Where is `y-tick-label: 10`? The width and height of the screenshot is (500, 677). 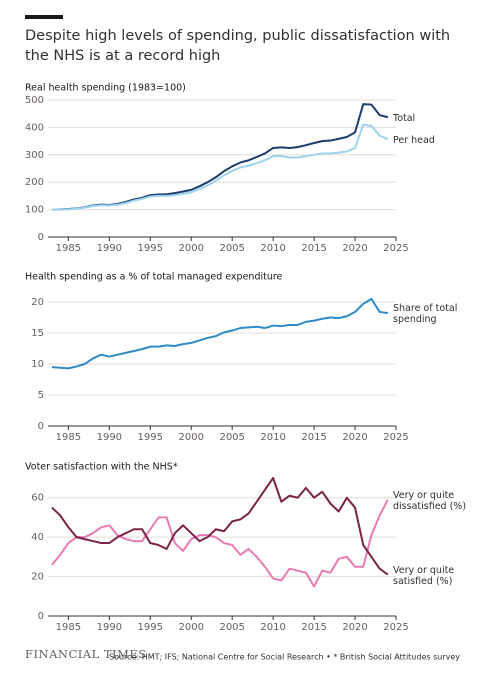 y-tick-label: 10 is located at coordinates (37, 364).